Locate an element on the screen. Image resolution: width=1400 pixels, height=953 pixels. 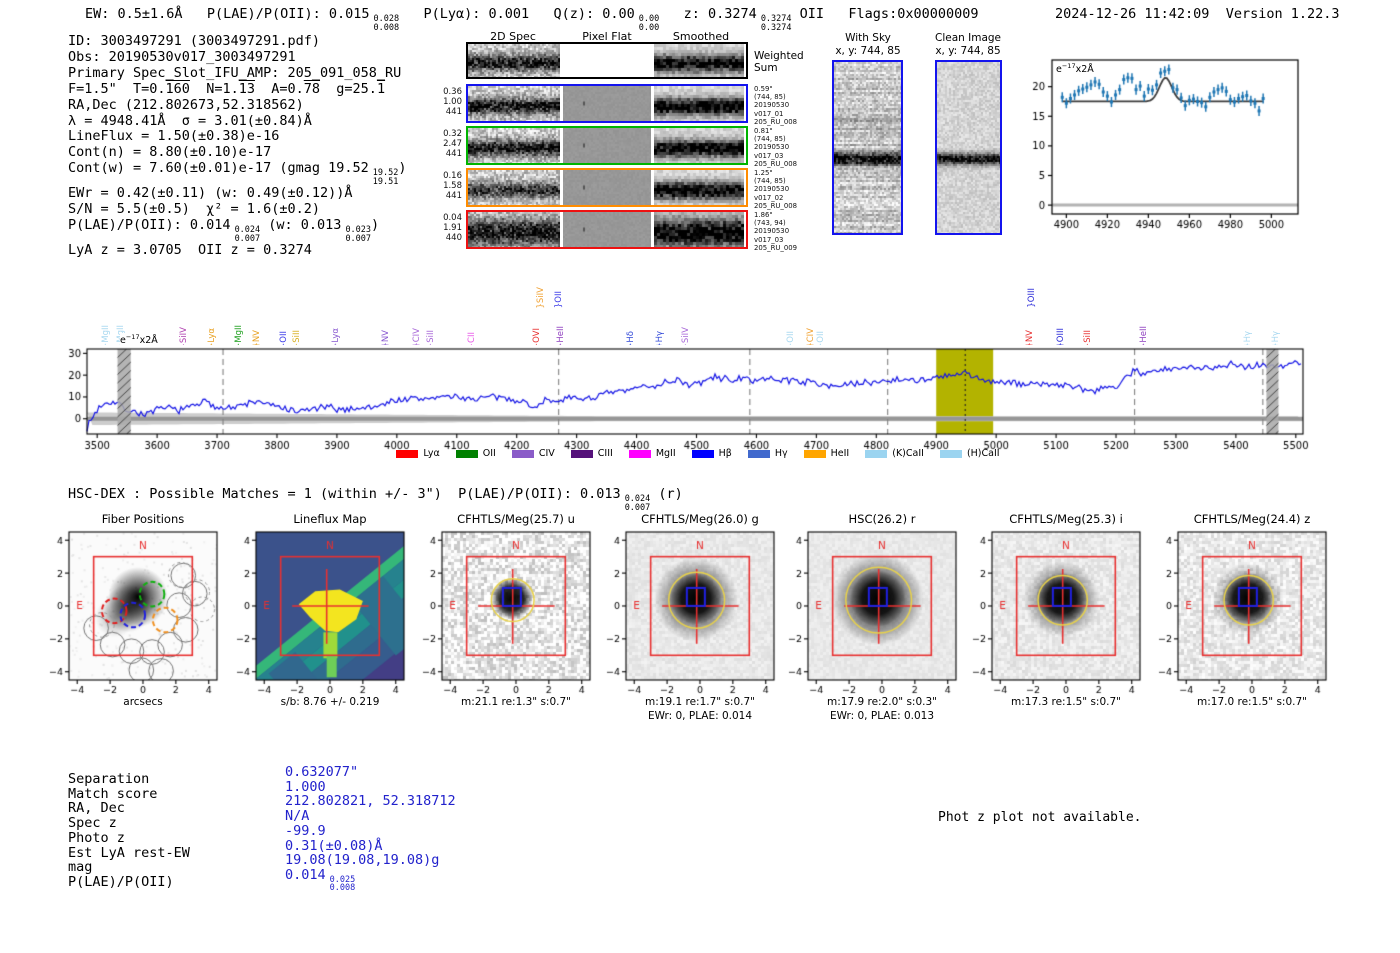
match-value: 1.000 is located at coordinates (370, 786).